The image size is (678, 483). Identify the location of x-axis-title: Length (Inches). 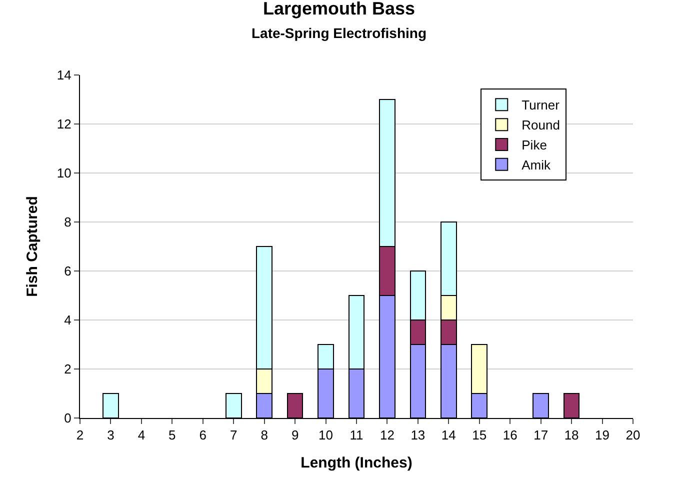
(356, 463).